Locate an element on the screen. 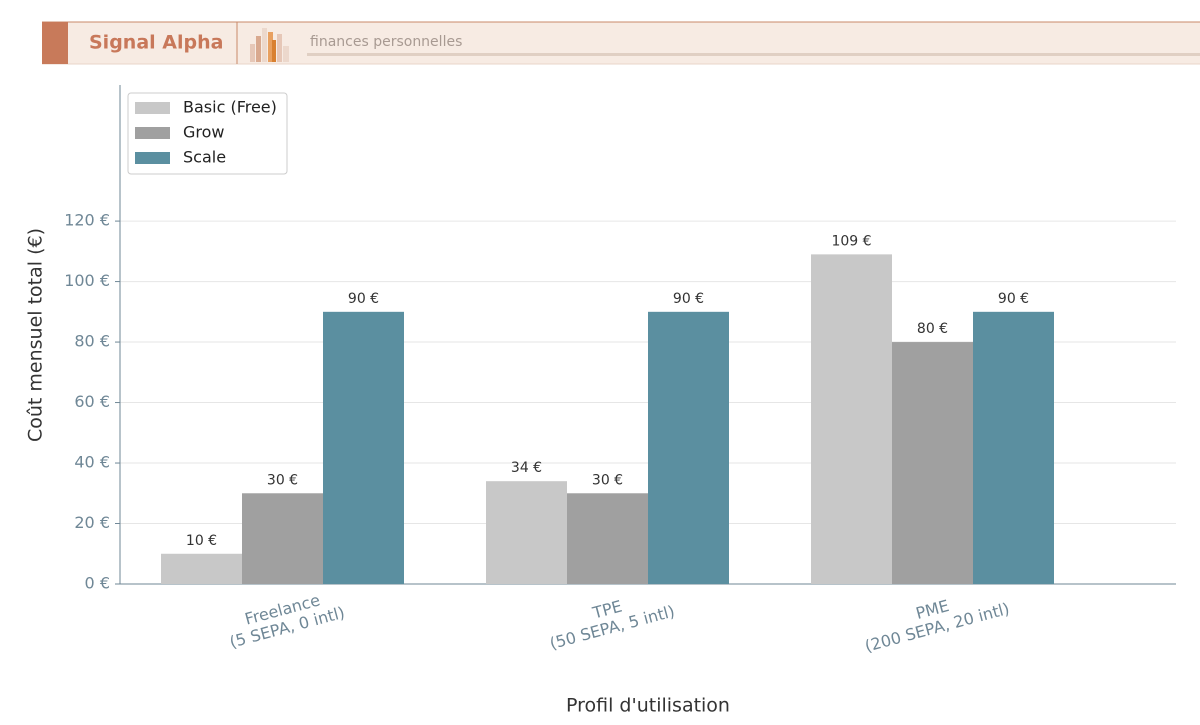 This screenshot has width=1200, height=725. y-tick-label: 40 € is located at coordinates (92, 462).